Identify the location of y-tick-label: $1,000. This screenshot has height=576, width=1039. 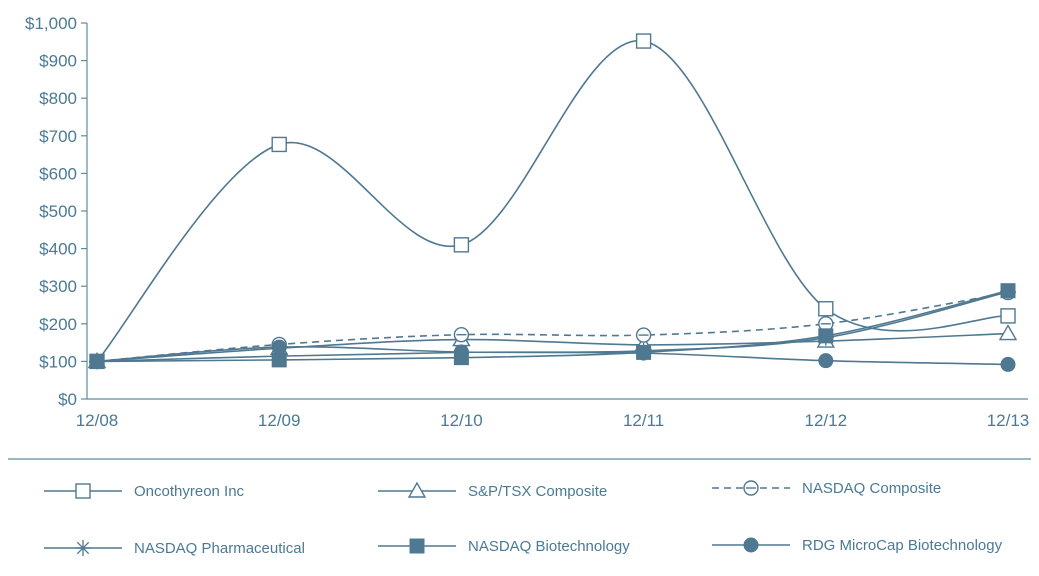
(51, 23).